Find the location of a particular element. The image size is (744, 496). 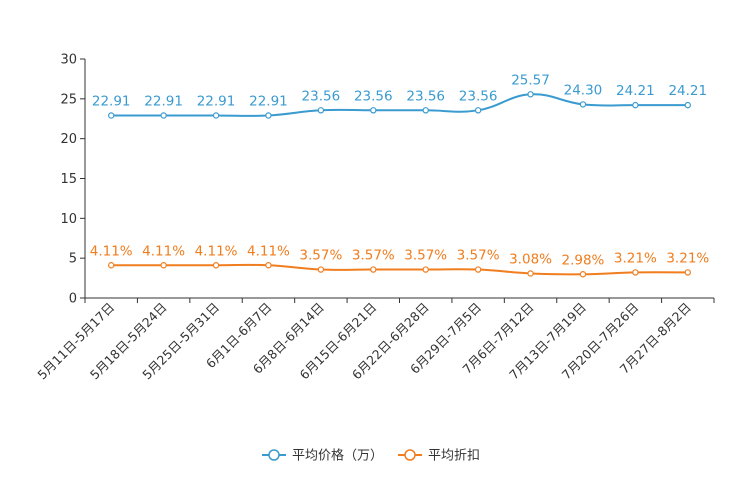

legend-item-price: 平均价格（万） is located at coordinates (322, 456).